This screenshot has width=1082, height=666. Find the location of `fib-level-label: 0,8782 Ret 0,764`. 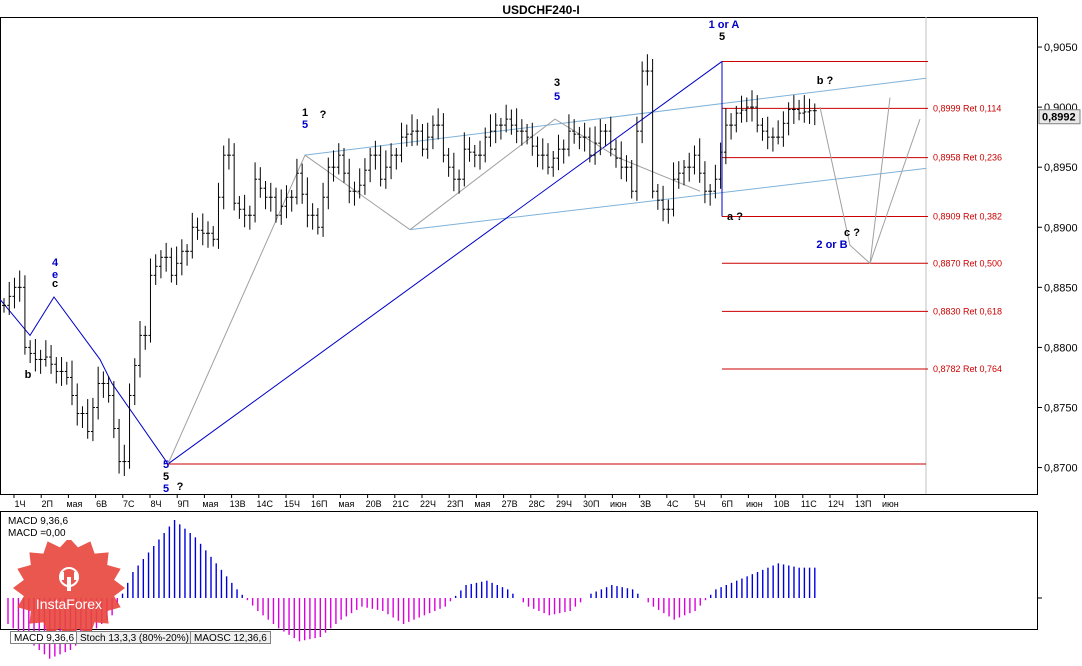

fib-level-label: 0,8782 Ret 0,764 is located at coordinates (967, 369).